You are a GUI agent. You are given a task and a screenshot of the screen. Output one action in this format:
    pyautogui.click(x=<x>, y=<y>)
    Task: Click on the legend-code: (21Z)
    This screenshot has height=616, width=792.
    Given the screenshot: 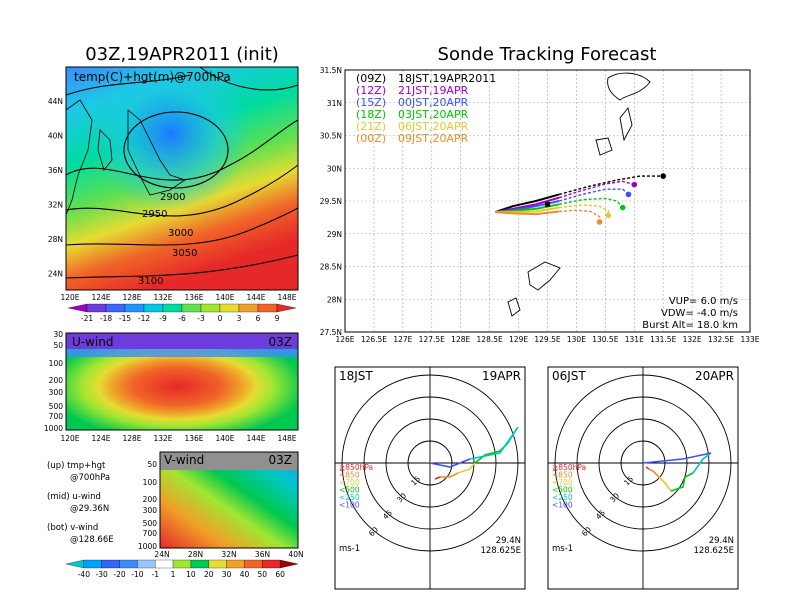 What is the action you would take?
    pyautogui.click(x=371, y=126)
    